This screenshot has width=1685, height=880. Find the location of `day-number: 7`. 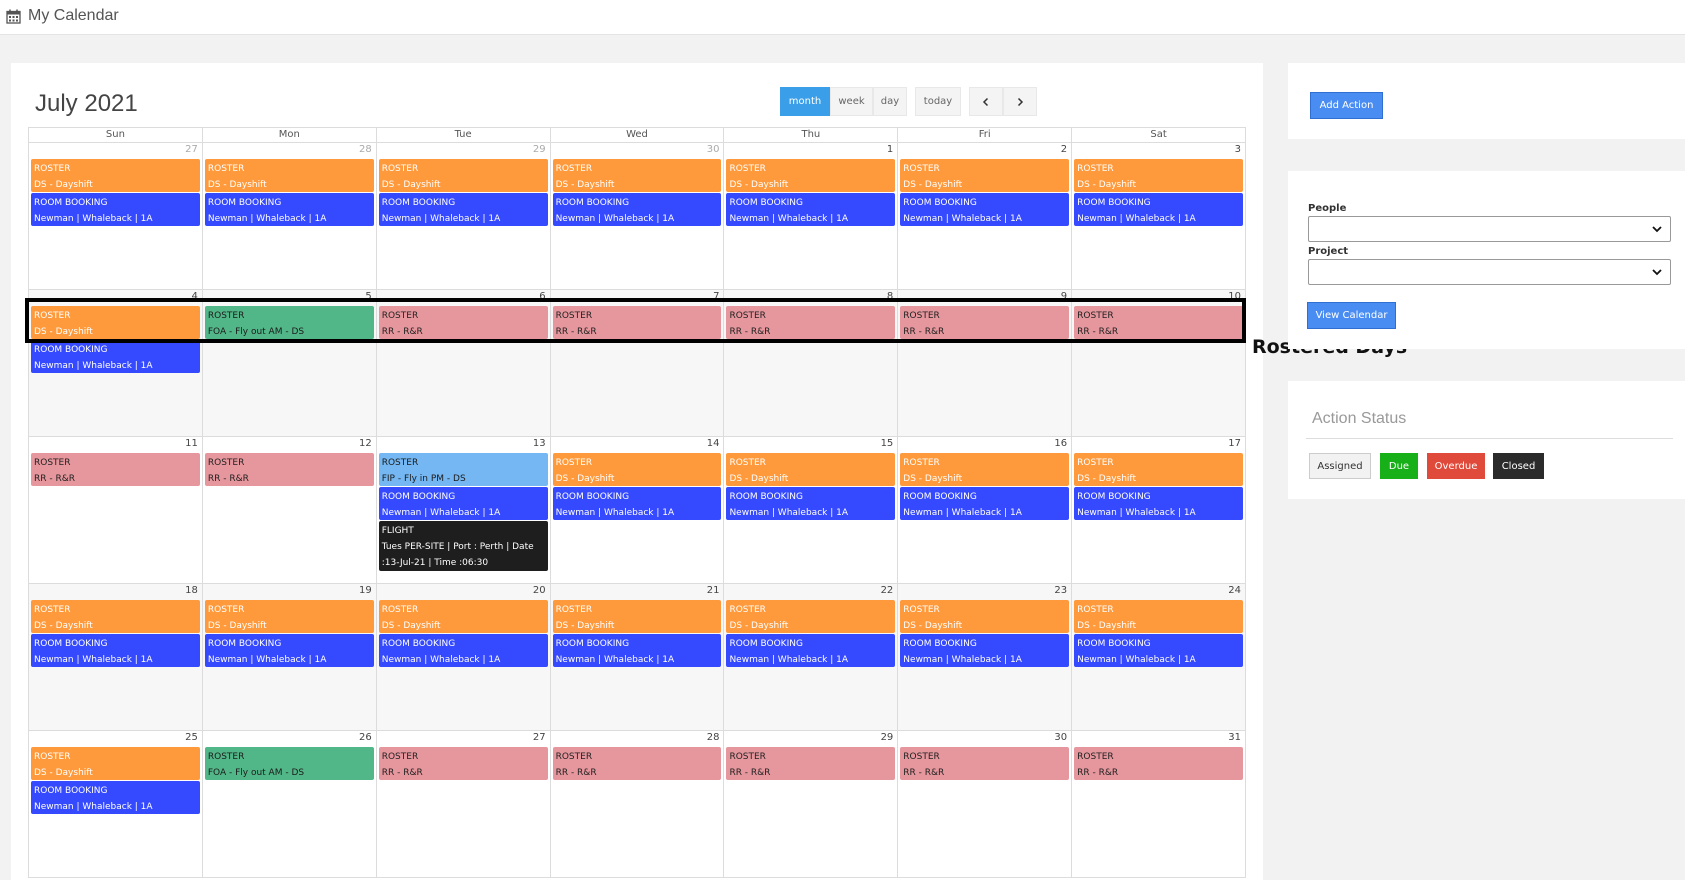

day-number: 7 is located at coordinates (716, 296).